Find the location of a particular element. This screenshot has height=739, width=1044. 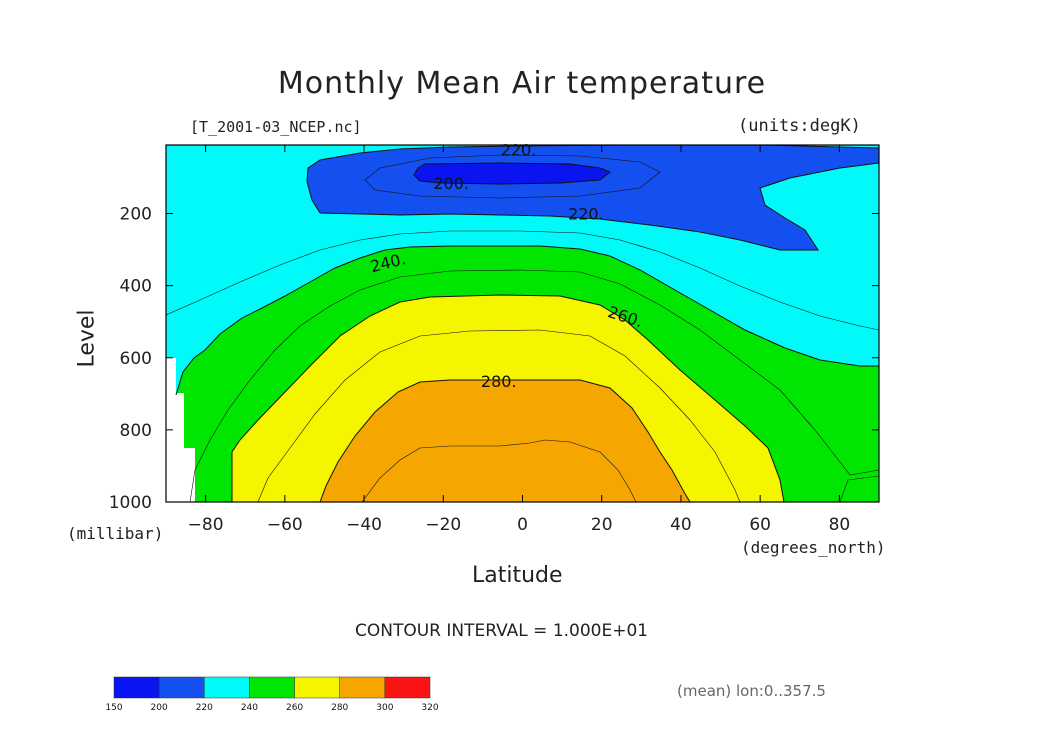

units-label: (units:degK) is located at coordinates (799, 126).